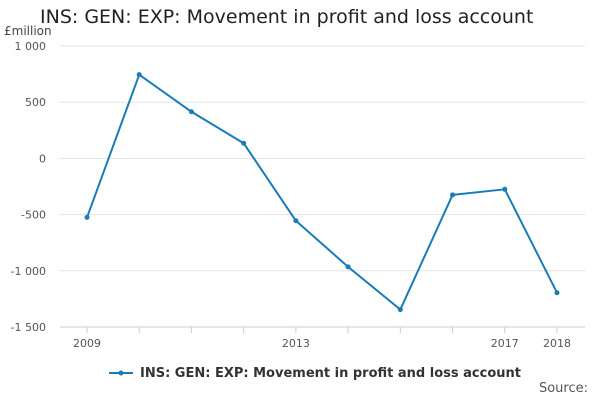  I want to click on x-tick-label: 2009, so click(87, 343).